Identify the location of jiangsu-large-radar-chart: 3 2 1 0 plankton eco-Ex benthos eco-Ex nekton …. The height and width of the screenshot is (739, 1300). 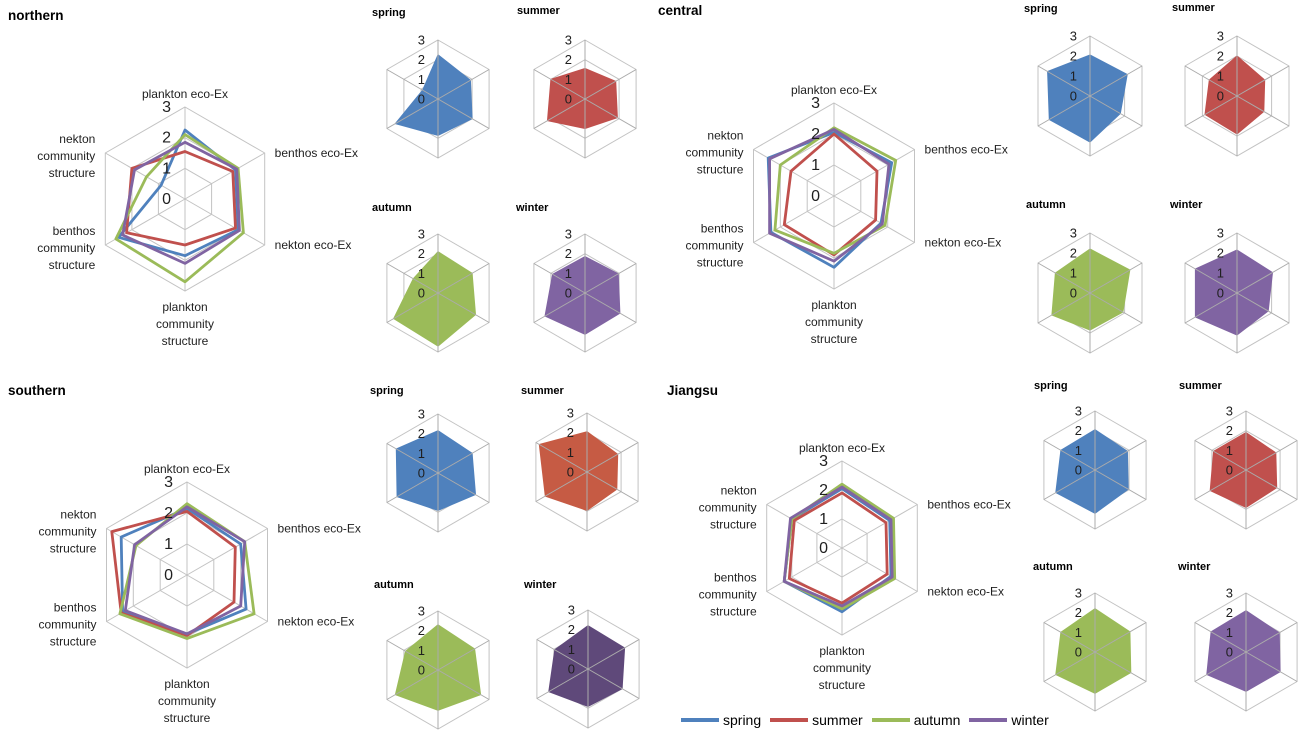
(855, 566).